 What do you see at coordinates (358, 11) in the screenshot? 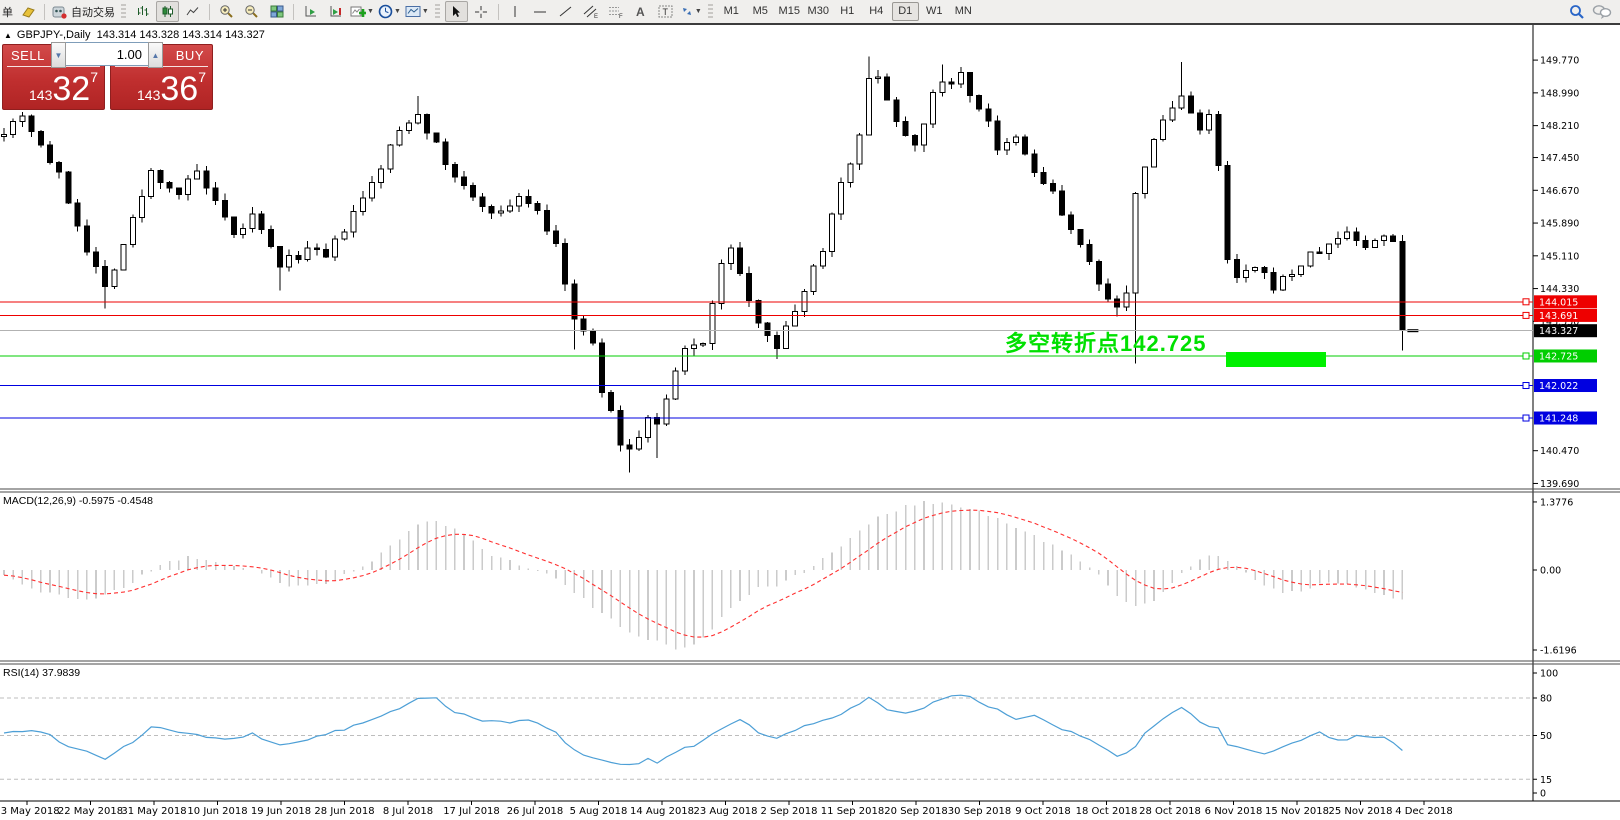
I see `indicators-icon` at bounding box center [358, 11].